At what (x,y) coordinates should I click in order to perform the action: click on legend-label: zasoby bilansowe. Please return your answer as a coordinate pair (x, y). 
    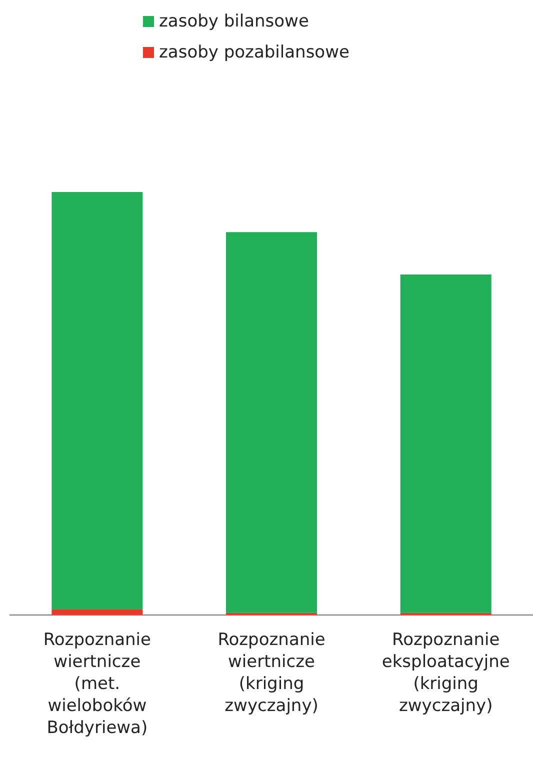
    Looking at the image, I should click on (234, 22).